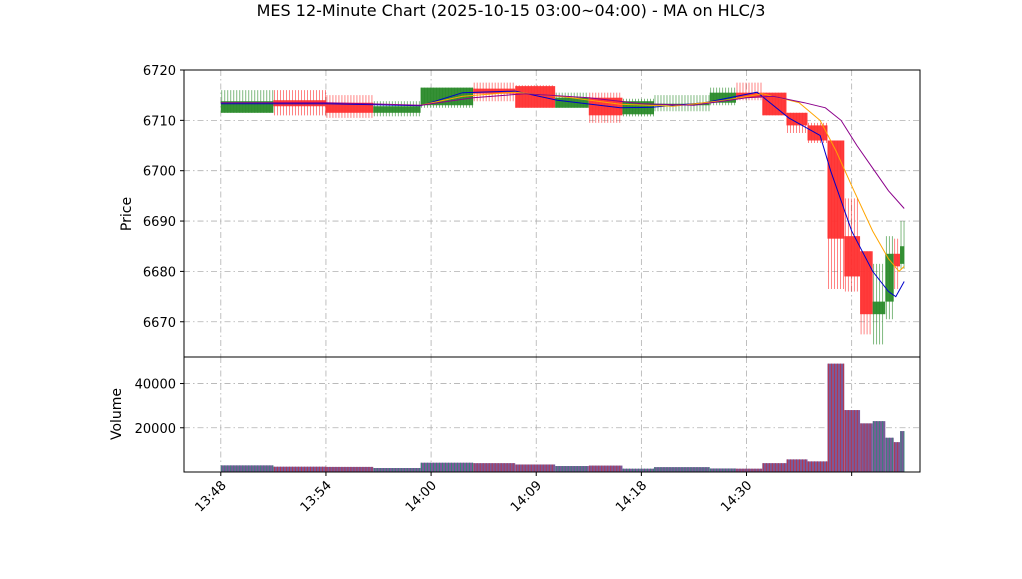 The height and width of the screenshot is (579, 1022). Describe the element at coordinates (316, 496) in the screenshot. I see `x-tick-label: 13:54` at that location.